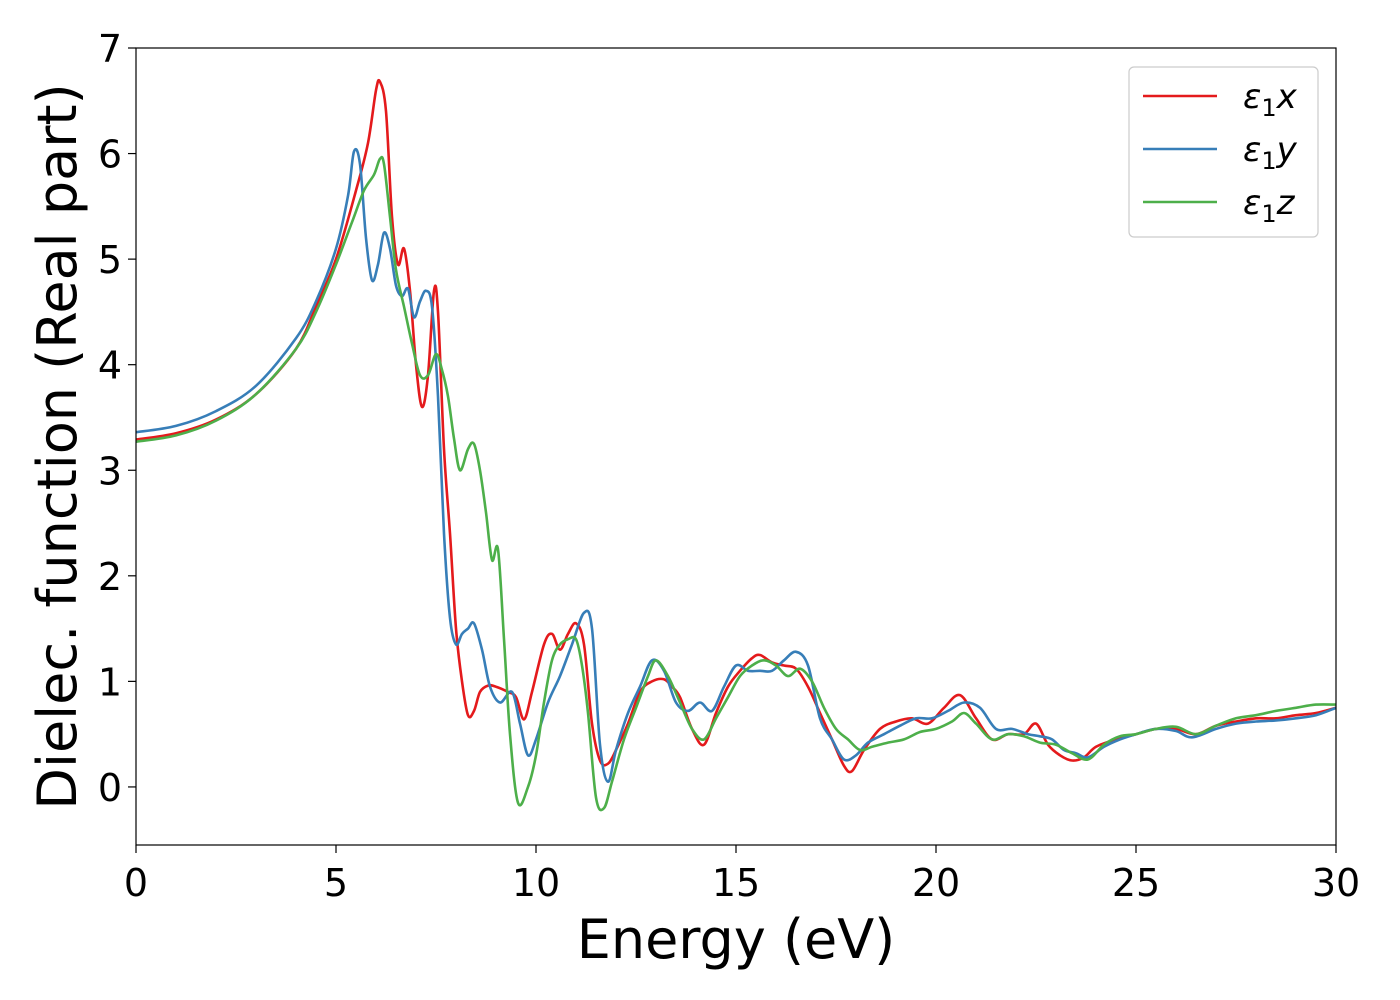  Describe the element at coordinates (1223, 152) in the screenshot. I see `legend-box` at that location.